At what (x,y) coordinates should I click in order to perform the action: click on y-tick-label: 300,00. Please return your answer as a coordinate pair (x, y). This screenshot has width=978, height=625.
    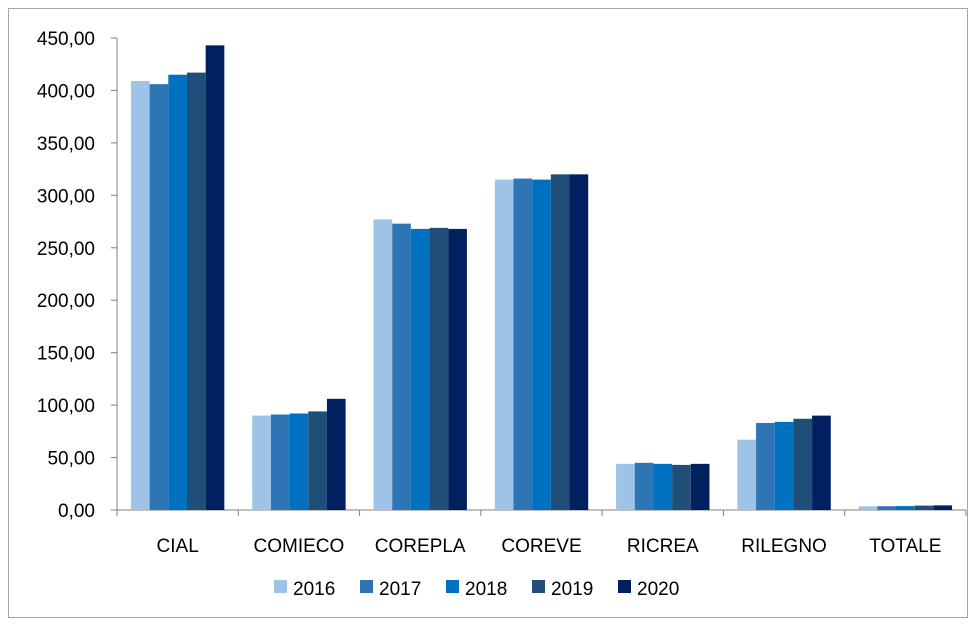
    Looking at the image, I should click on (66, 196).